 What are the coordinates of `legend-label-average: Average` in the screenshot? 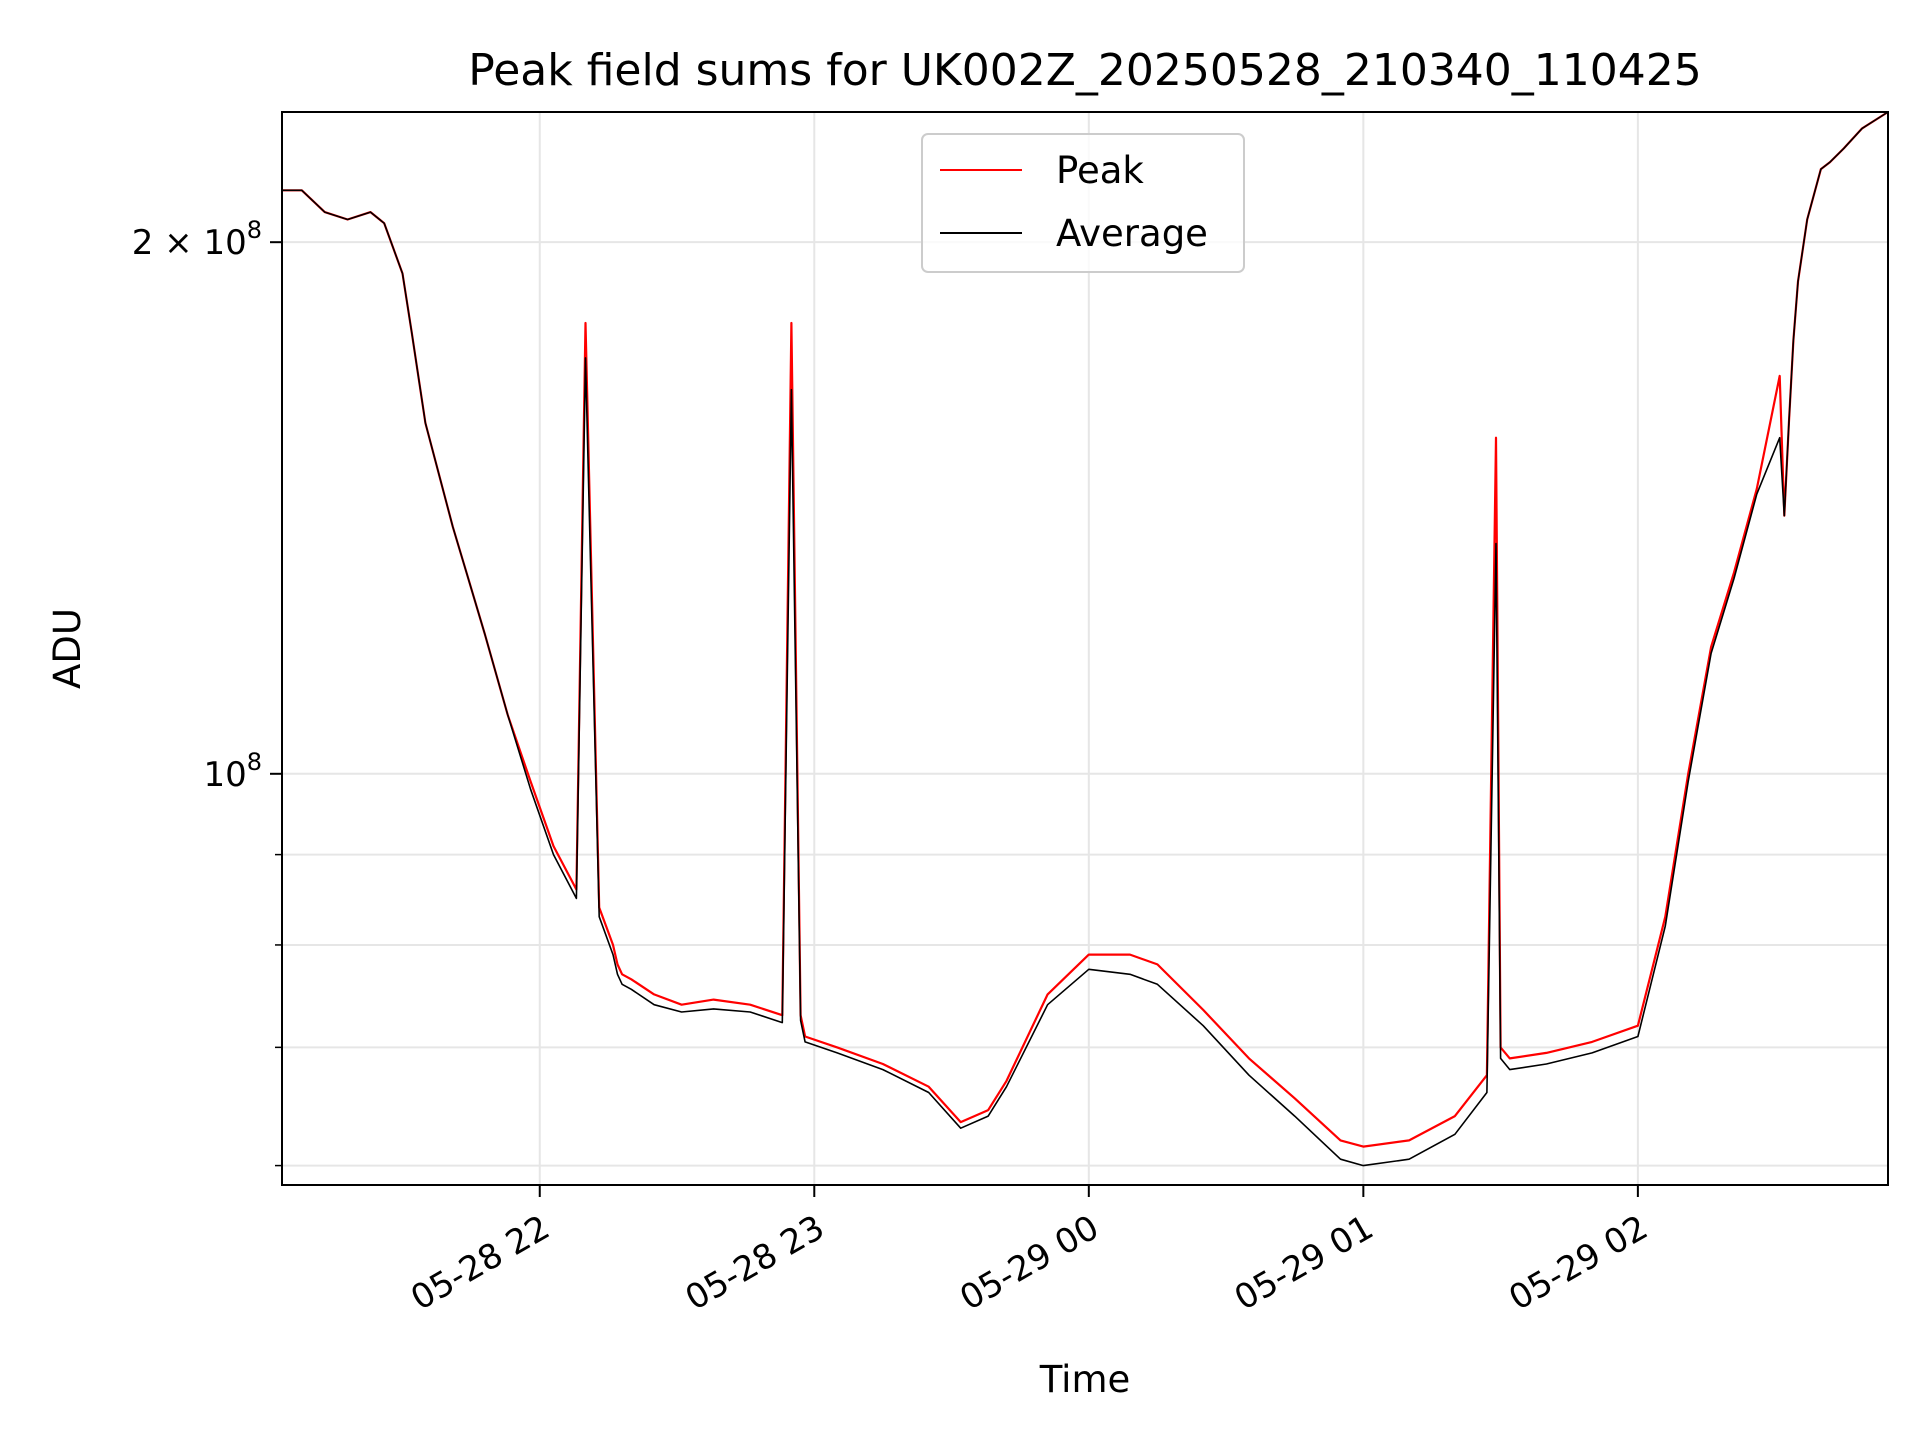 It's located at (1132, 233).